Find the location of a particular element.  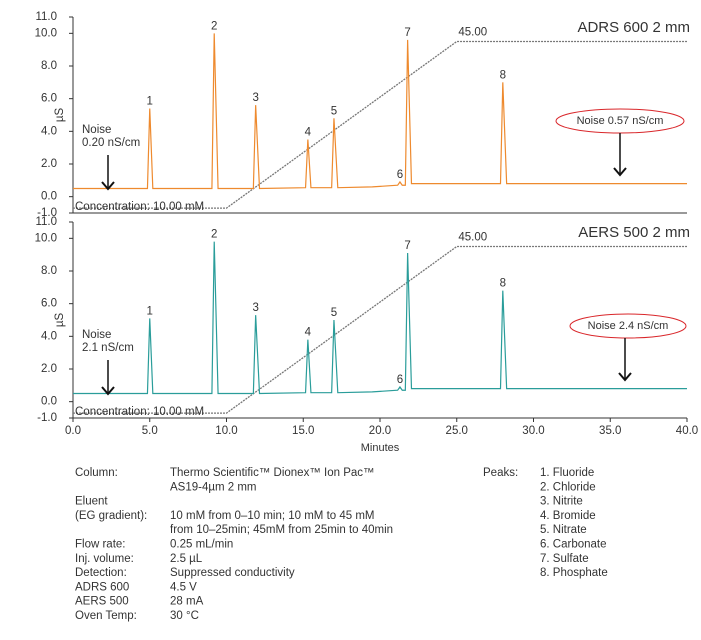

peak-item: 1. Fluoride is located at coordinates (567, 473).